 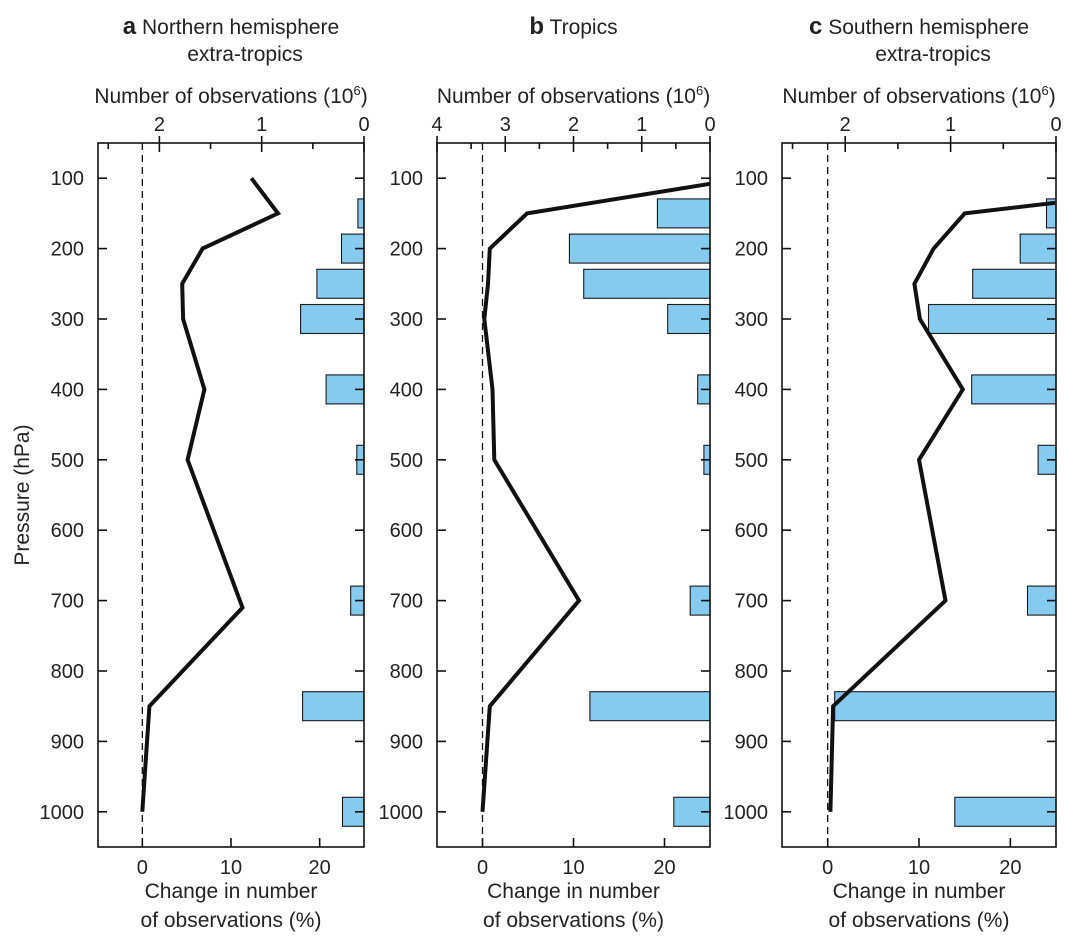 I want to click on x-top-tick-label: 3, so click(x=505, y=125).